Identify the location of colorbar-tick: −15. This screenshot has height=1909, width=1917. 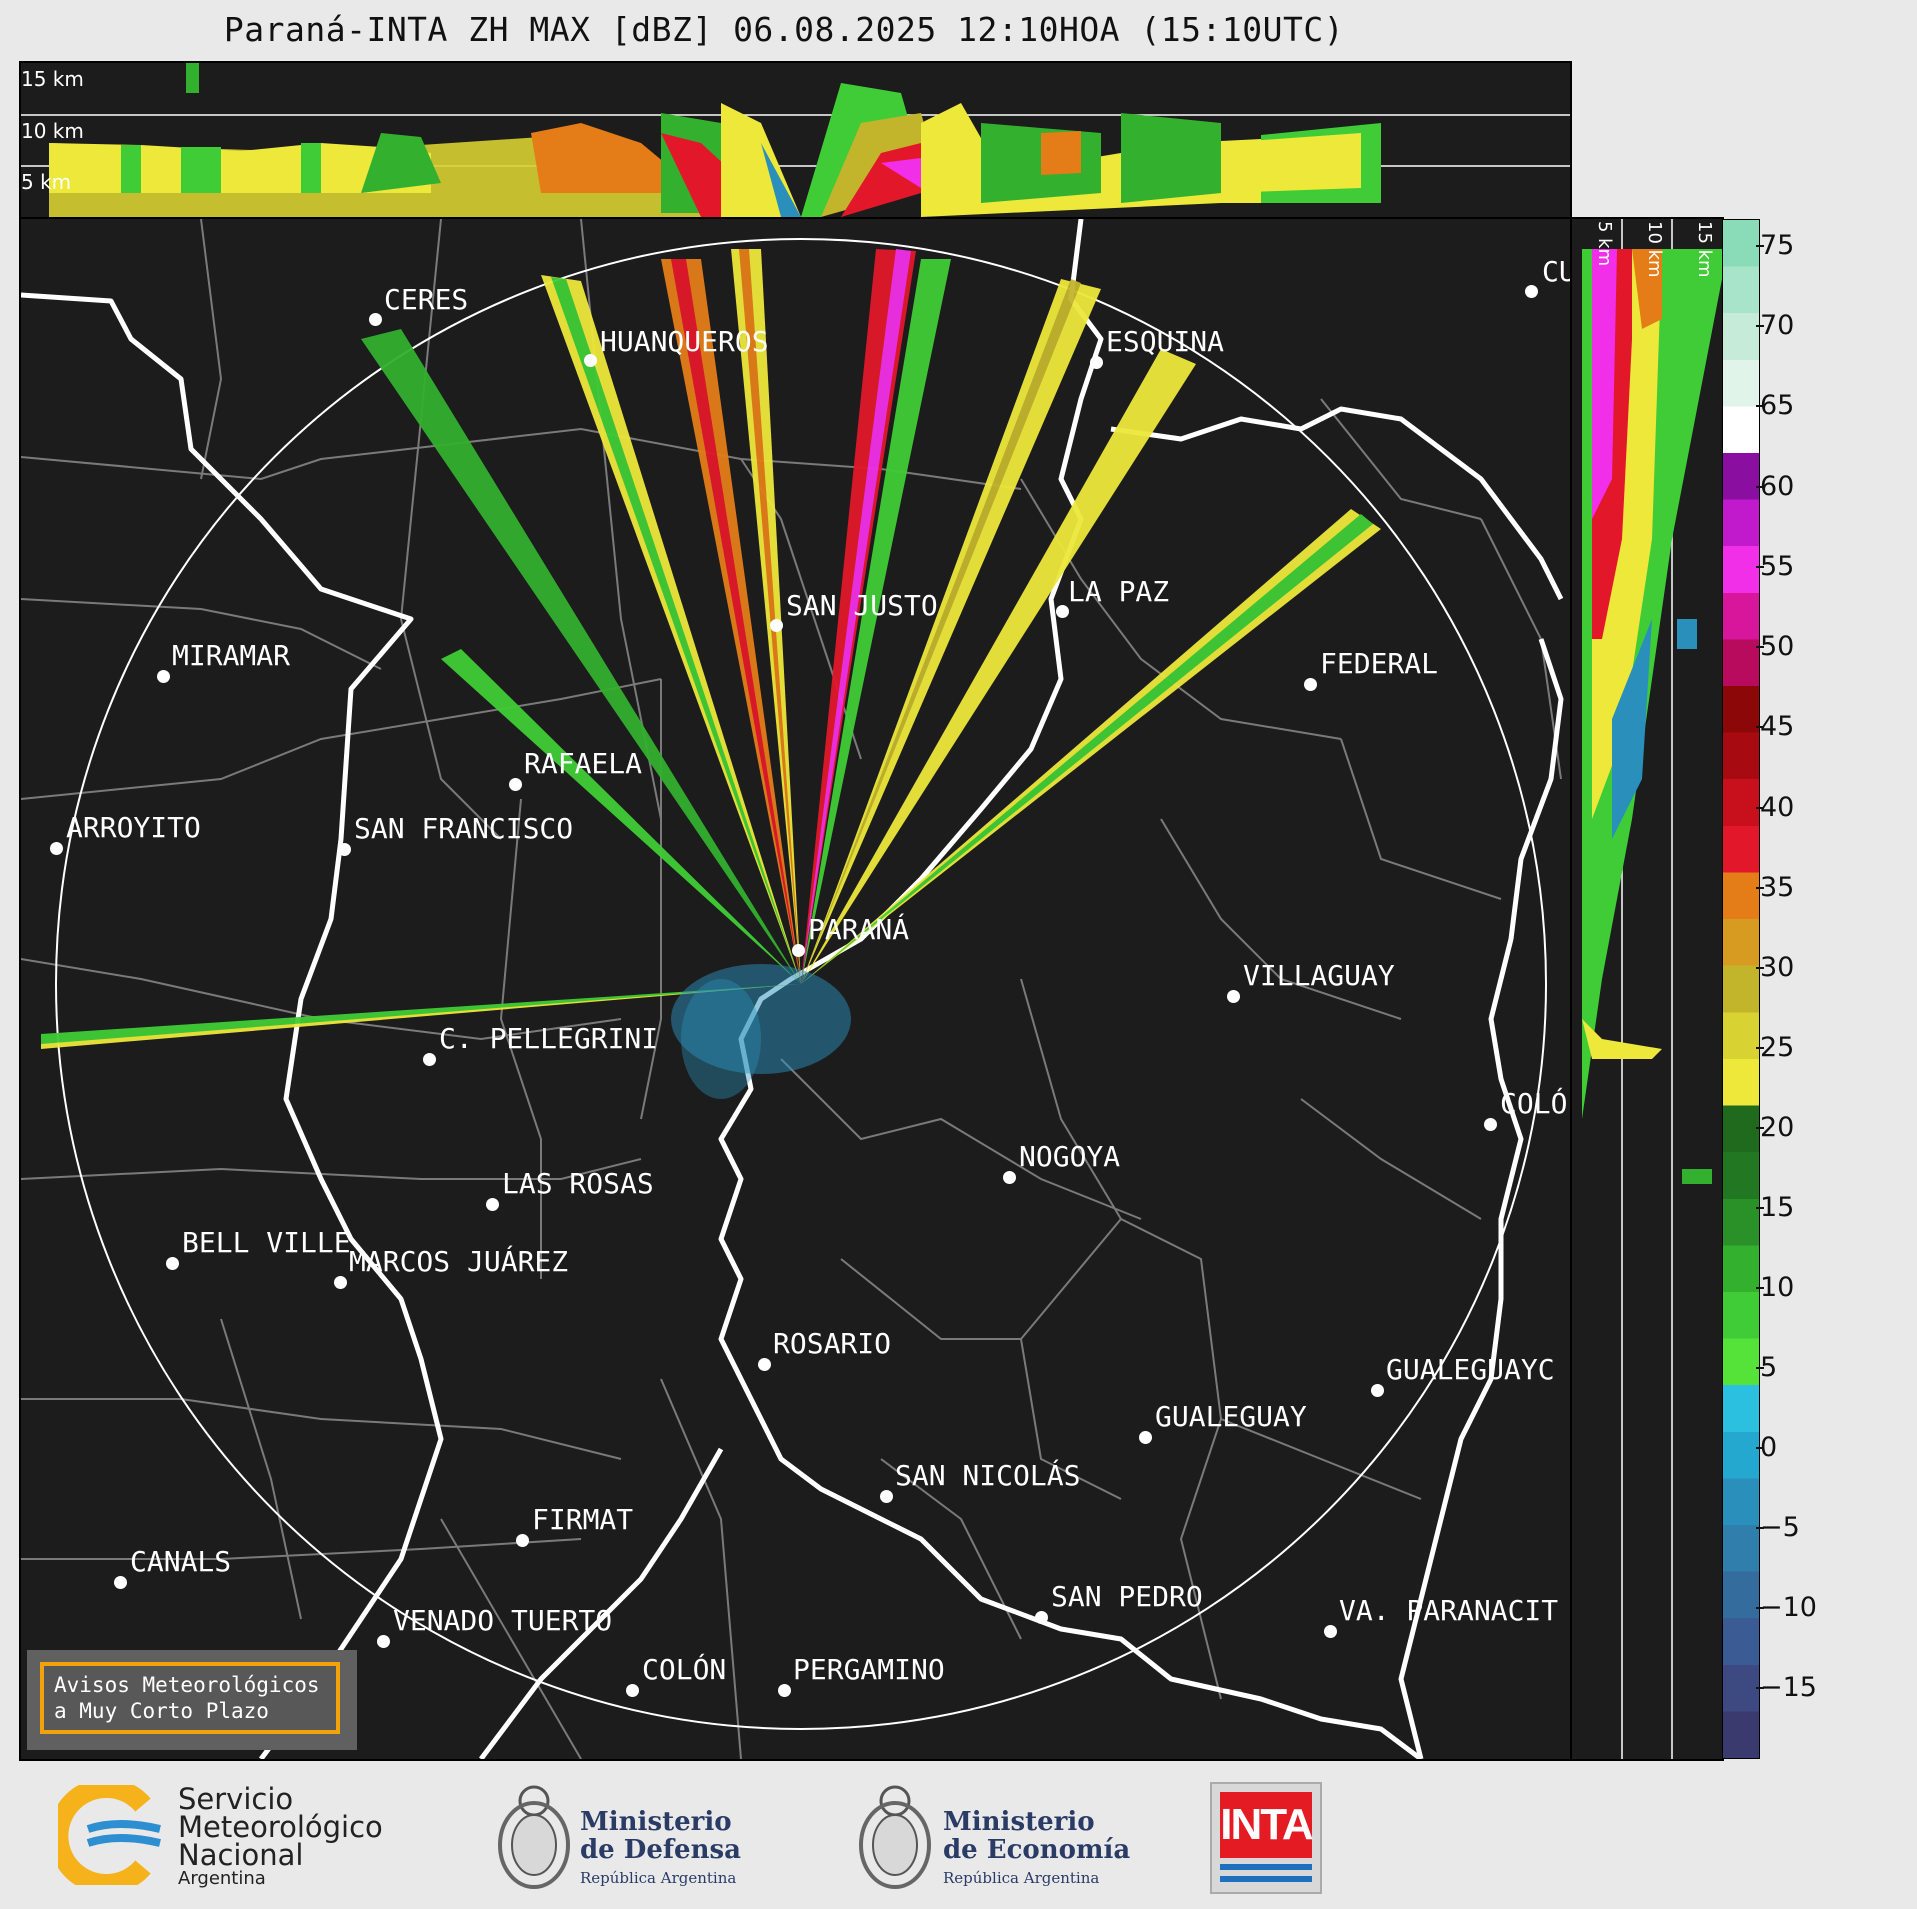
(1786, 1687).